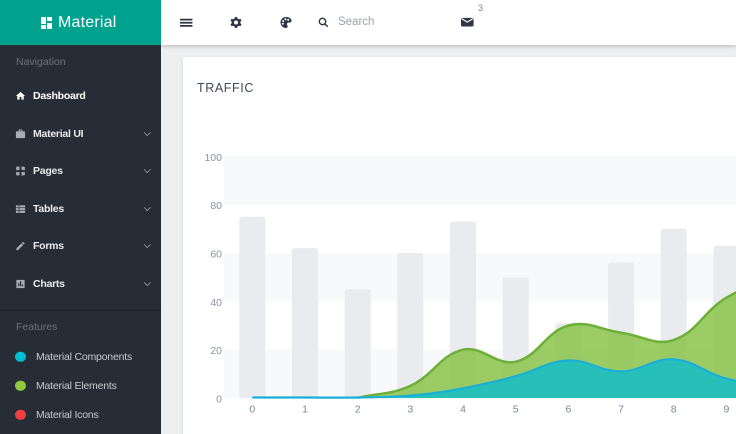  Describe the element at coordinates (516, 410) in the screenshot. I see `svg-text: 5` at that location.